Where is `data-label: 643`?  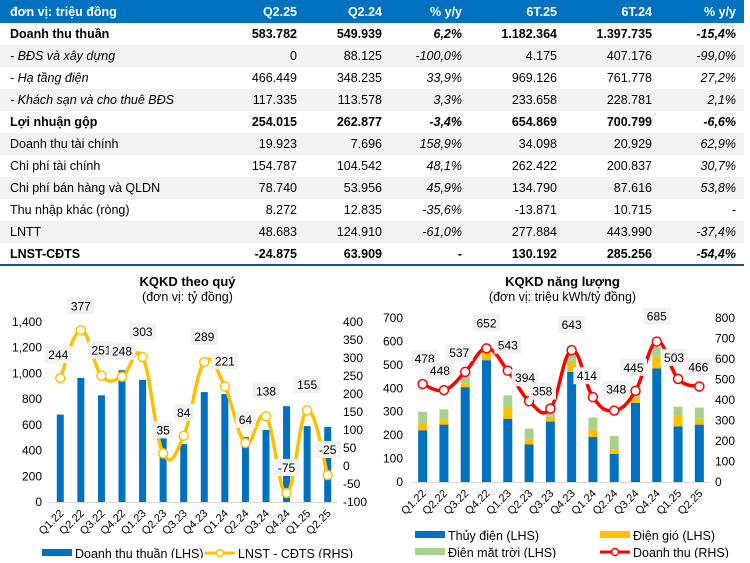
data-label: 643 is located at coordinates (572, 325).